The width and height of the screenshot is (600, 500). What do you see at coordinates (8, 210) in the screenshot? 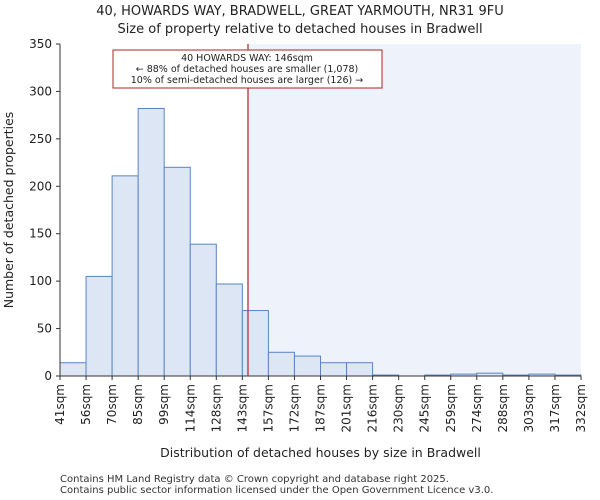
I see `y-axis-label: Number of detached properties` at bounding box center [8, 210].